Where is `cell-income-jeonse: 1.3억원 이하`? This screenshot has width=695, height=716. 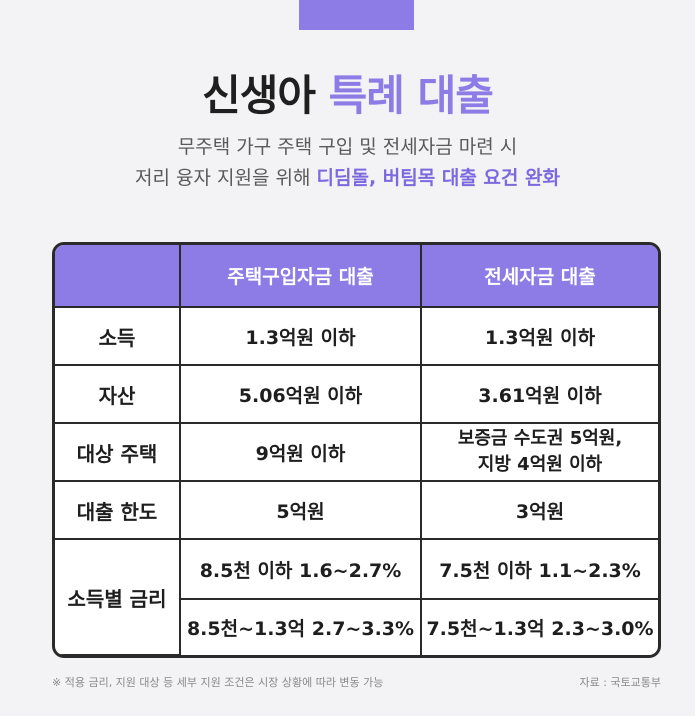
cell-income-jeonse: 1.3억원 이하 is located at coordinates (539, 336).